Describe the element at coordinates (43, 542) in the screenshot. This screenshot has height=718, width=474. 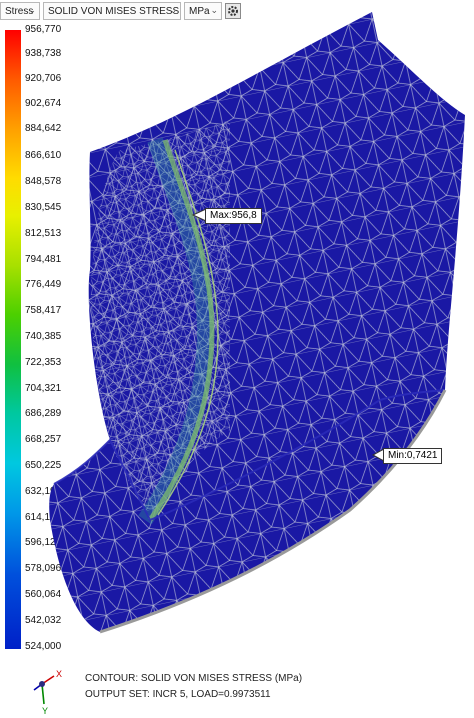
I see `legend-label: 596,128` at that location.